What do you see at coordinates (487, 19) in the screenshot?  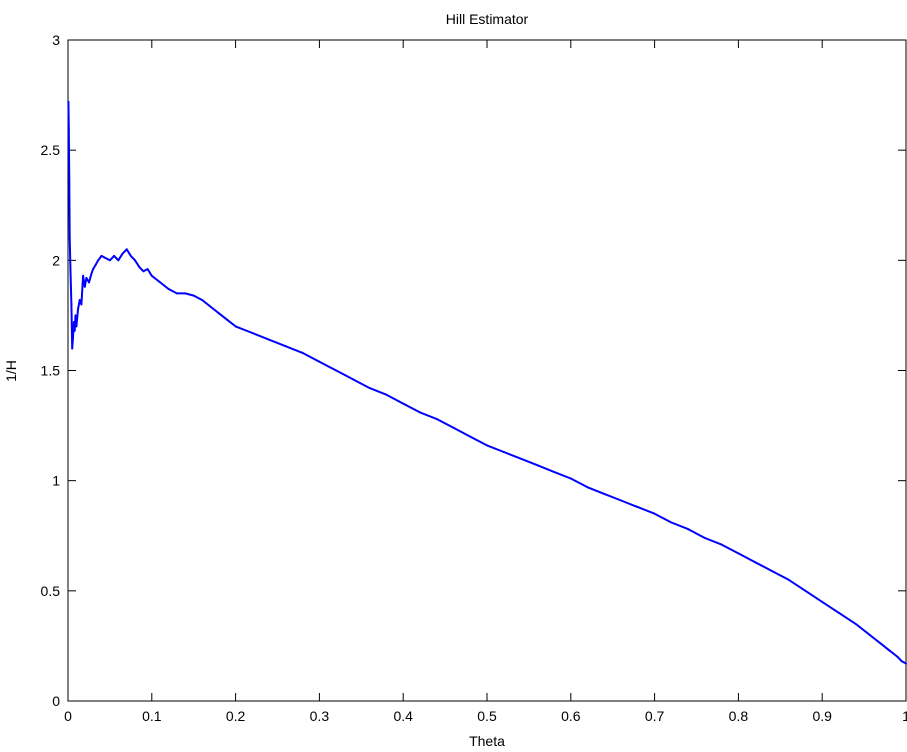 I see `chart-title: Hill Estimator` at bounding box center [487, 19].